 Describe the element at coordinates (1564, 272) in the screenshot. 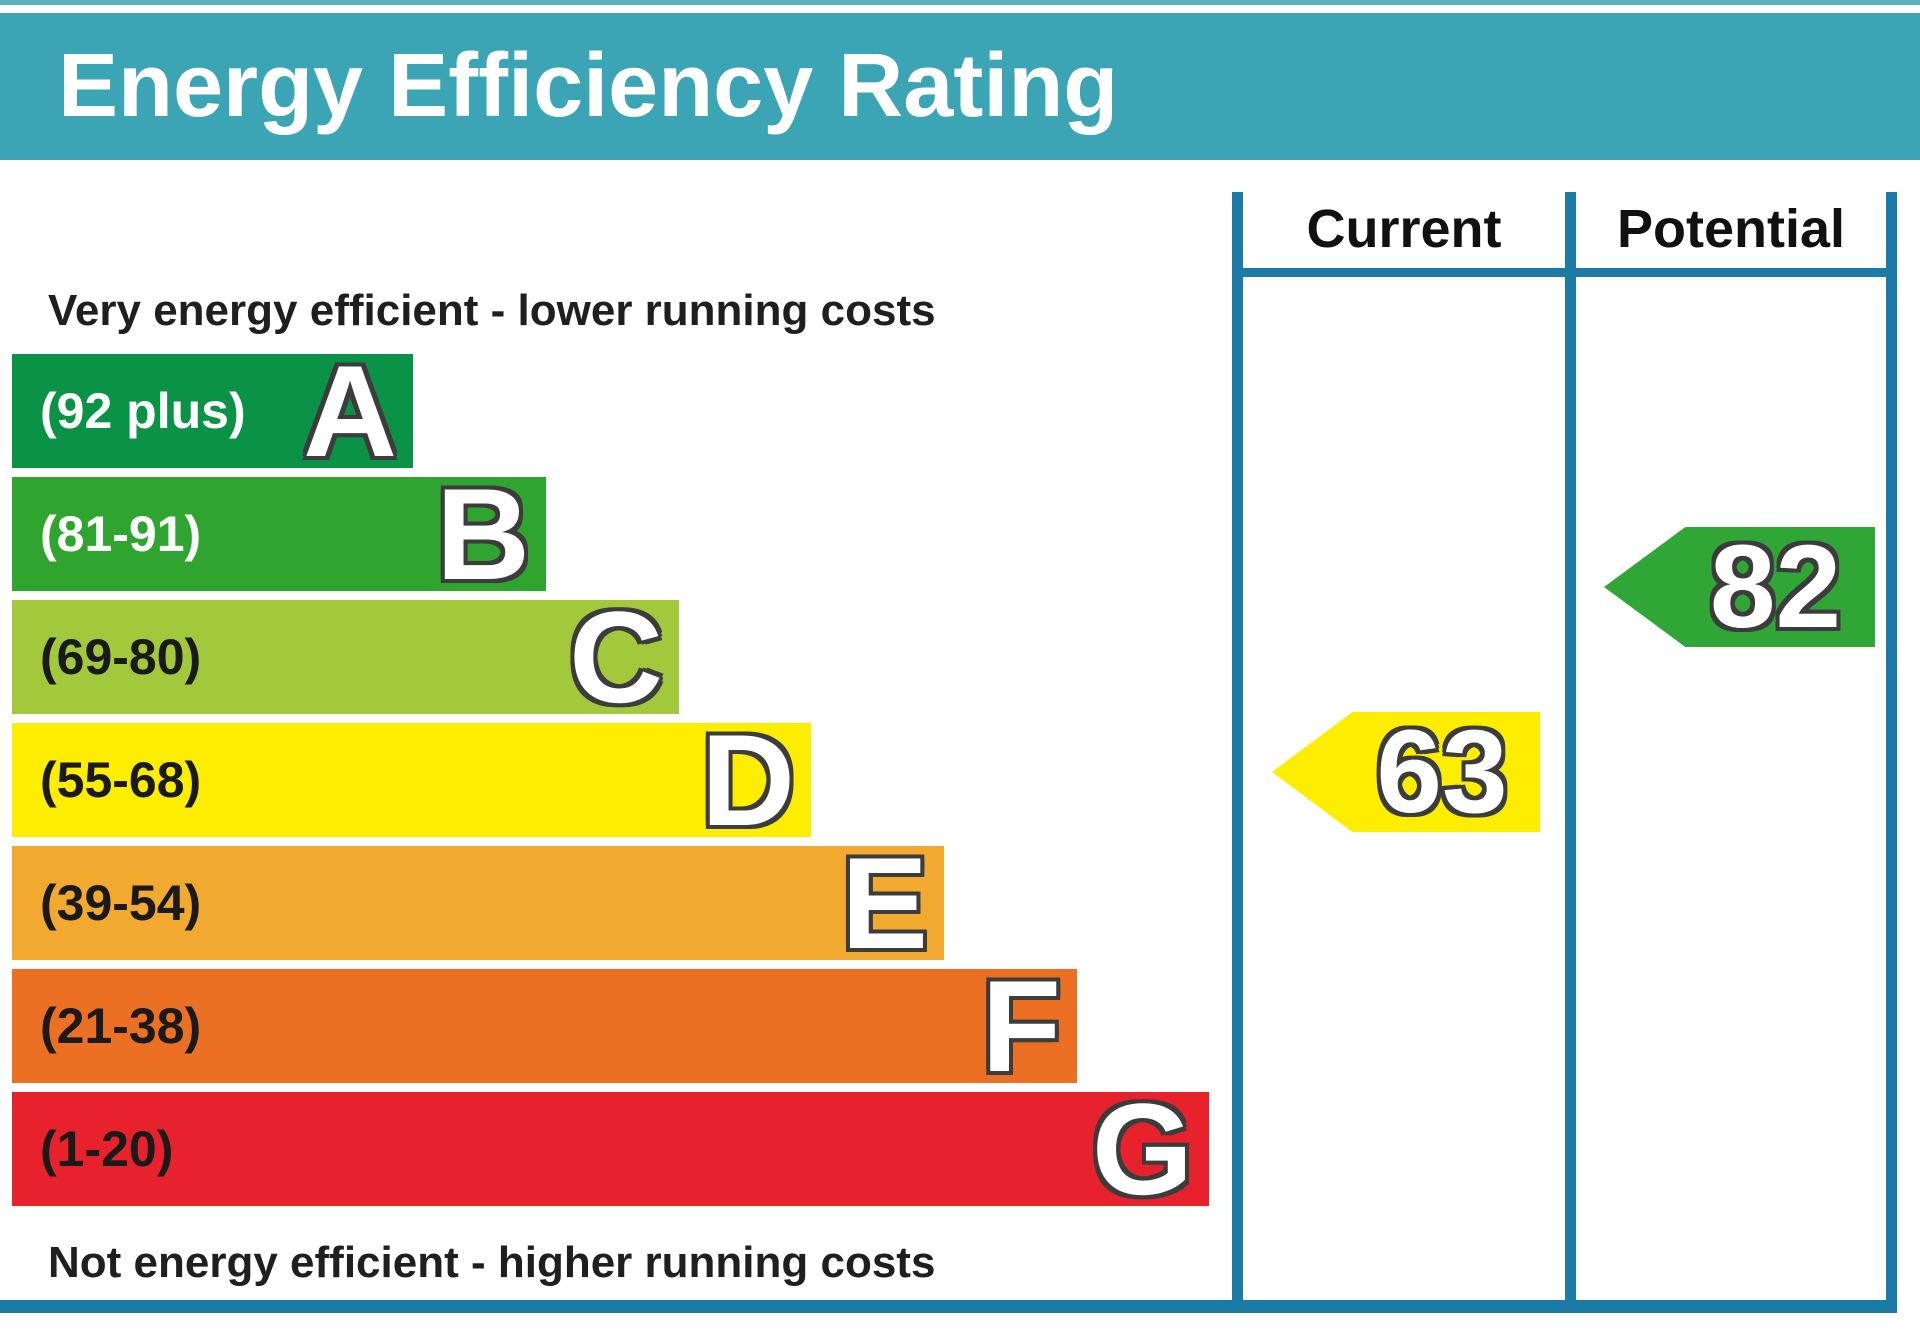

I see `column-header-underline` at that location.